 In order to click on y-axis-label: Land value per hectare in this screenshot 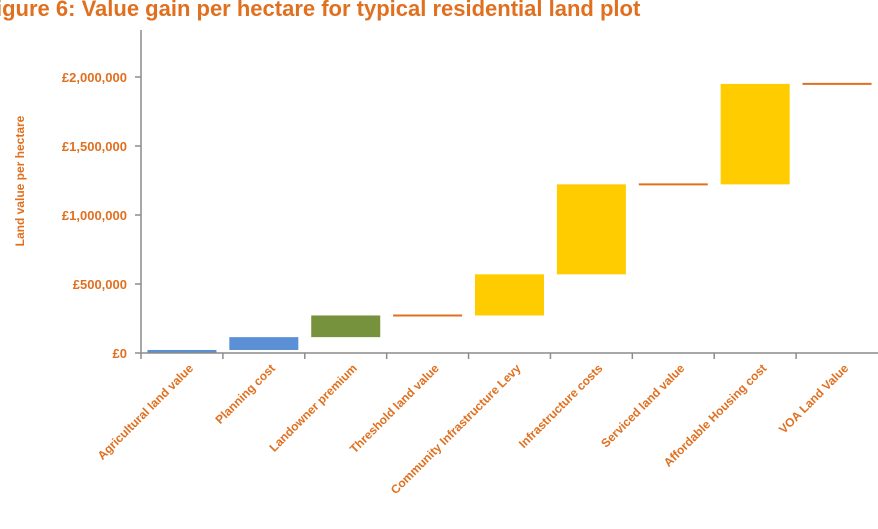, I will do `click(20, 180)`.